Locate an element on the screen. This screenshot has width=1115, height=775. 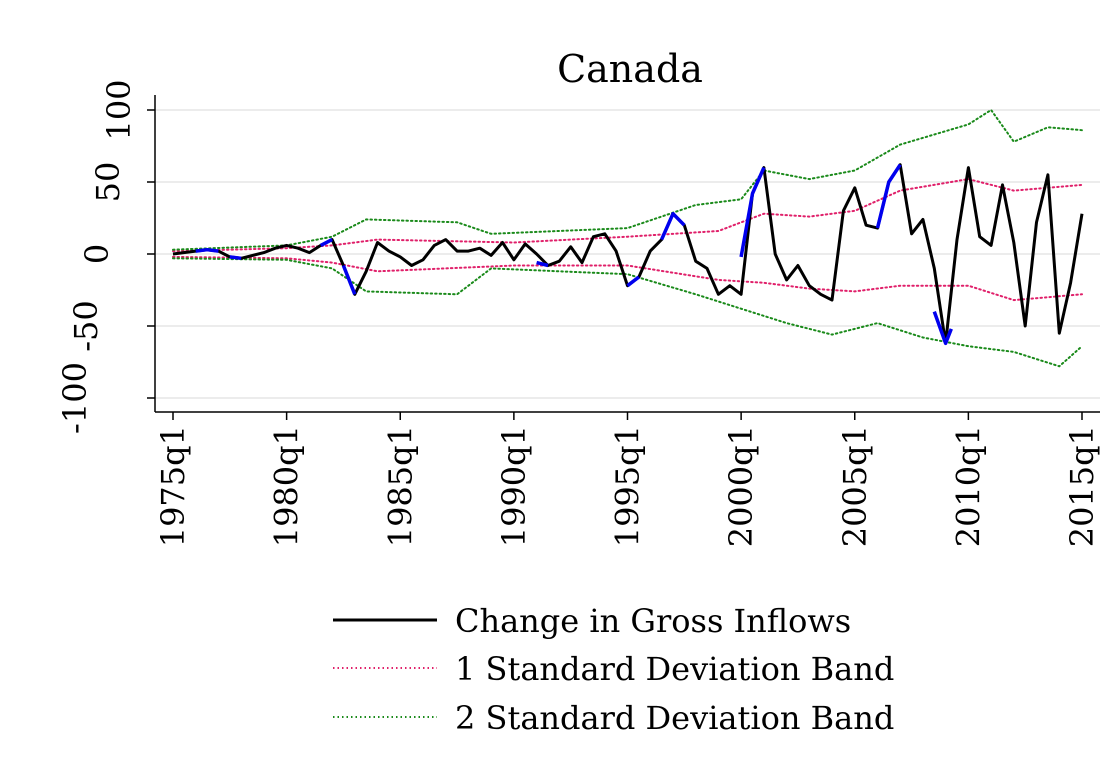
x-tick-label: 1980q1 is located at coordinates (287, 486).